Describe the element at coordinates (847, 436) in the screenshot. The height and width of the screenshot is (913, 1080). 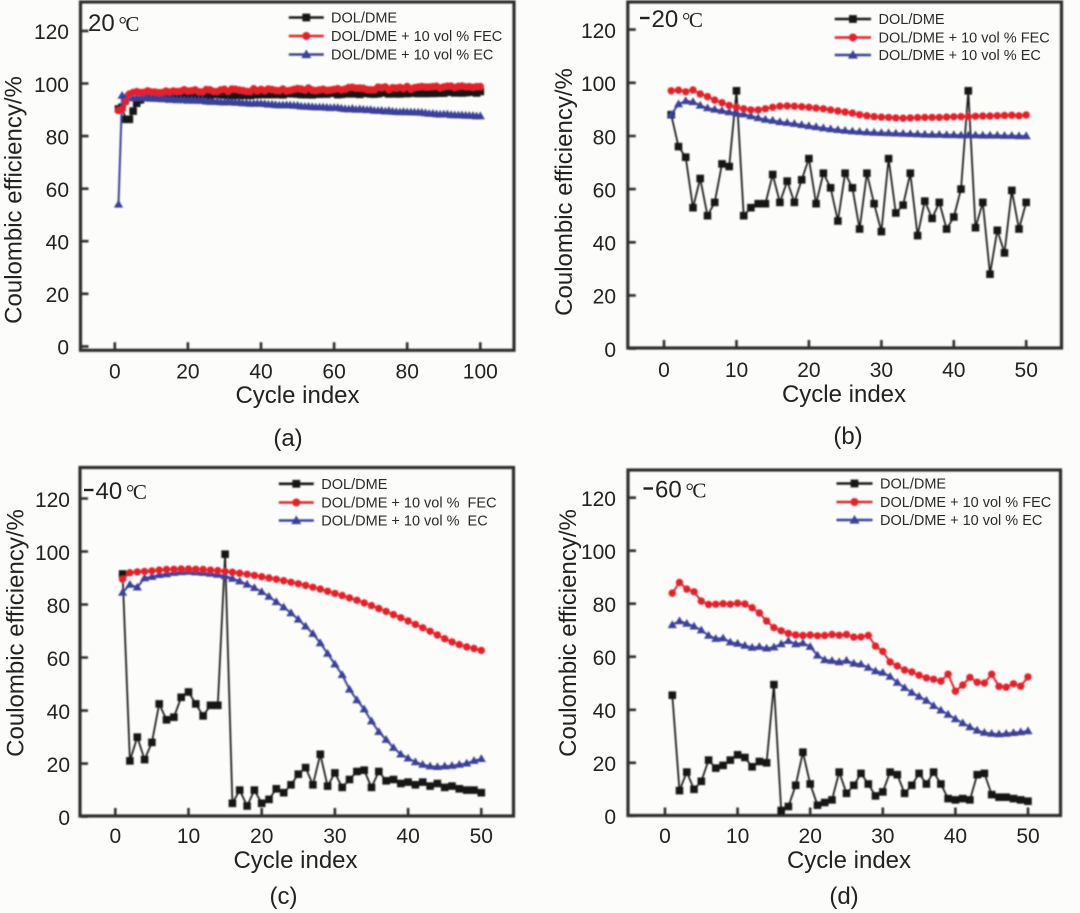
I see `svg-text: (b)` at that location.